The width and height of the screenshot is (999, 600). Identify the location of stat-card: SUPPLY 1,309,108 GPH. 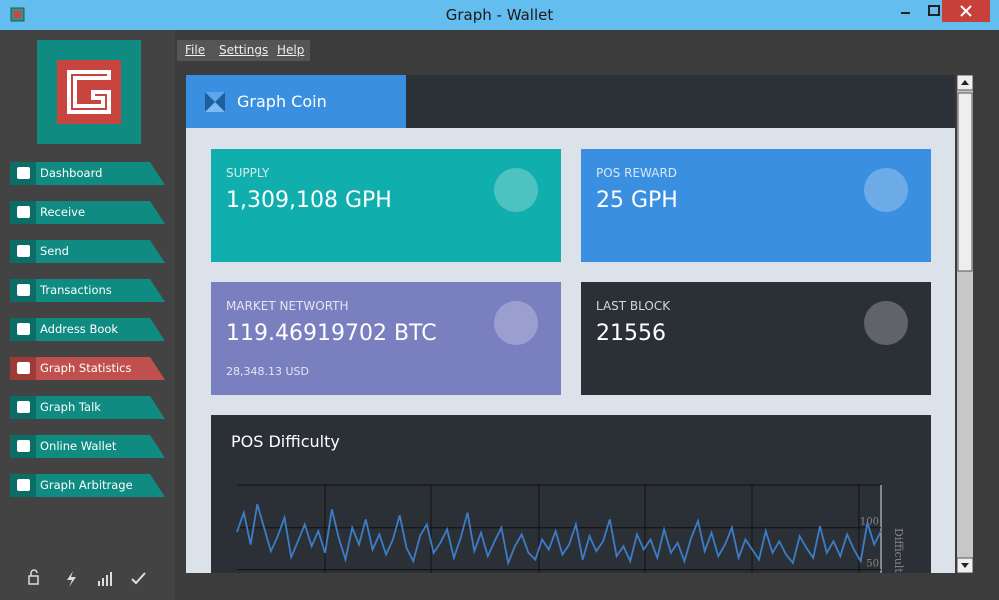
(386, 205).